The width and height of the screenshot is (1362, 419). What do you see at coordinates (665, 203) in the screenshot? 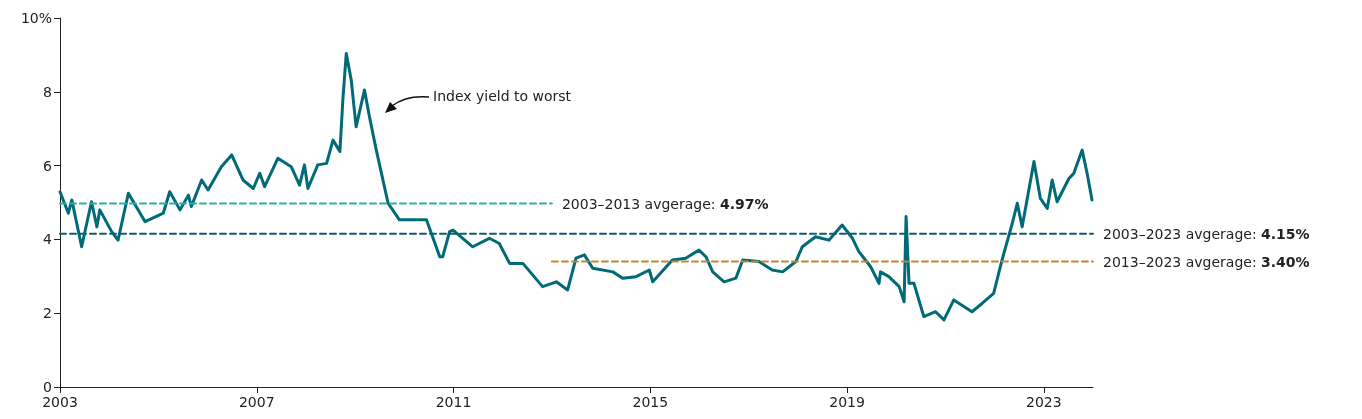
I see `series-label: 2003–2013 avgerage: 4.97%` at bounding box center [665, 203].